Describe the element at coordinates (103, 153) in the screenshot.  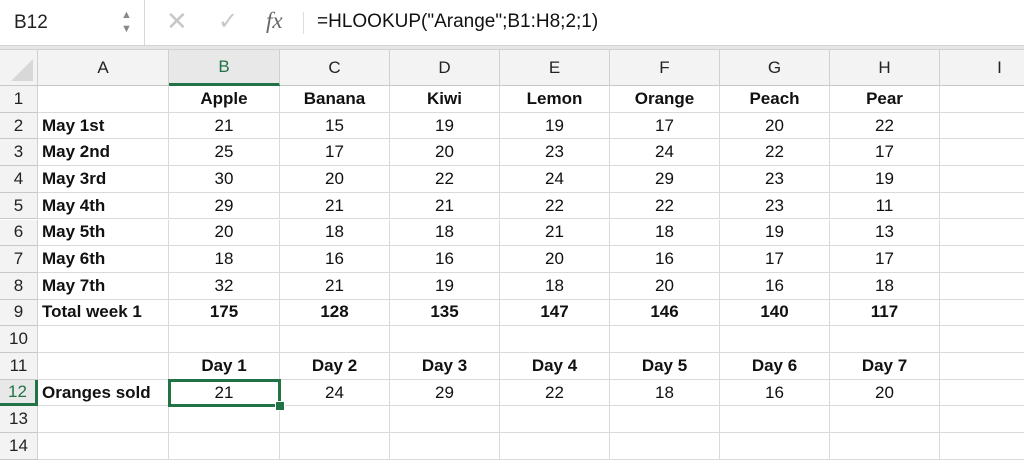
I see `cell-a3: May 2nd` at that location.